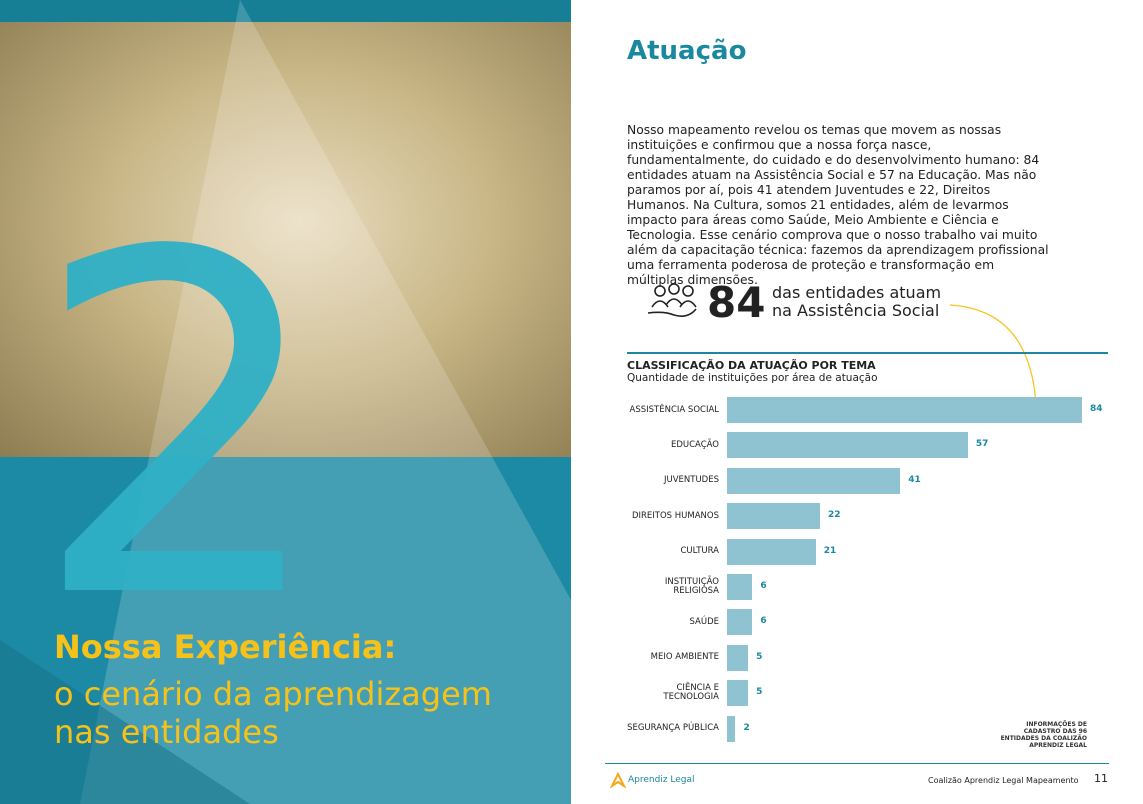 The image size is (1143, 804). I want to click on category-label: CULTURA, so click(699, 551).